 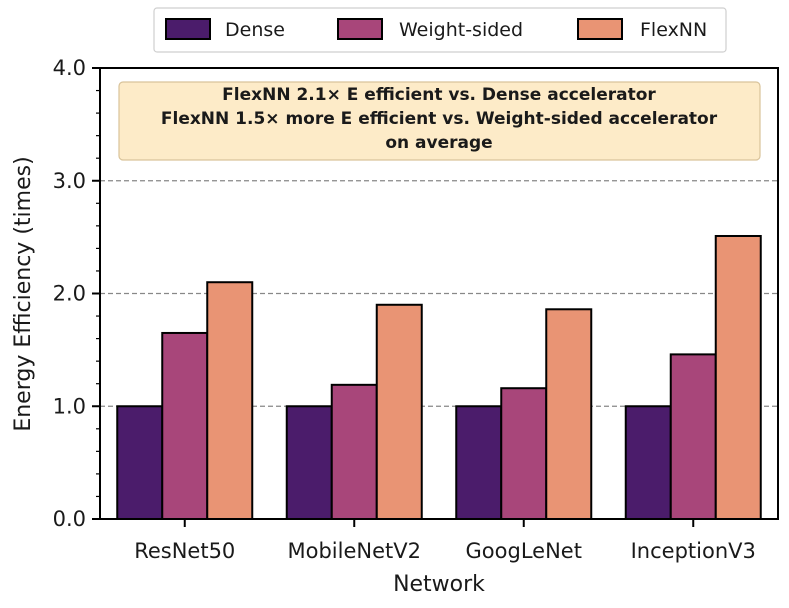 What do you see at coordinates (309, 462) in the screenshot?
I see `bar-dense-mobilenetv2` at bounding box center [309, 462].